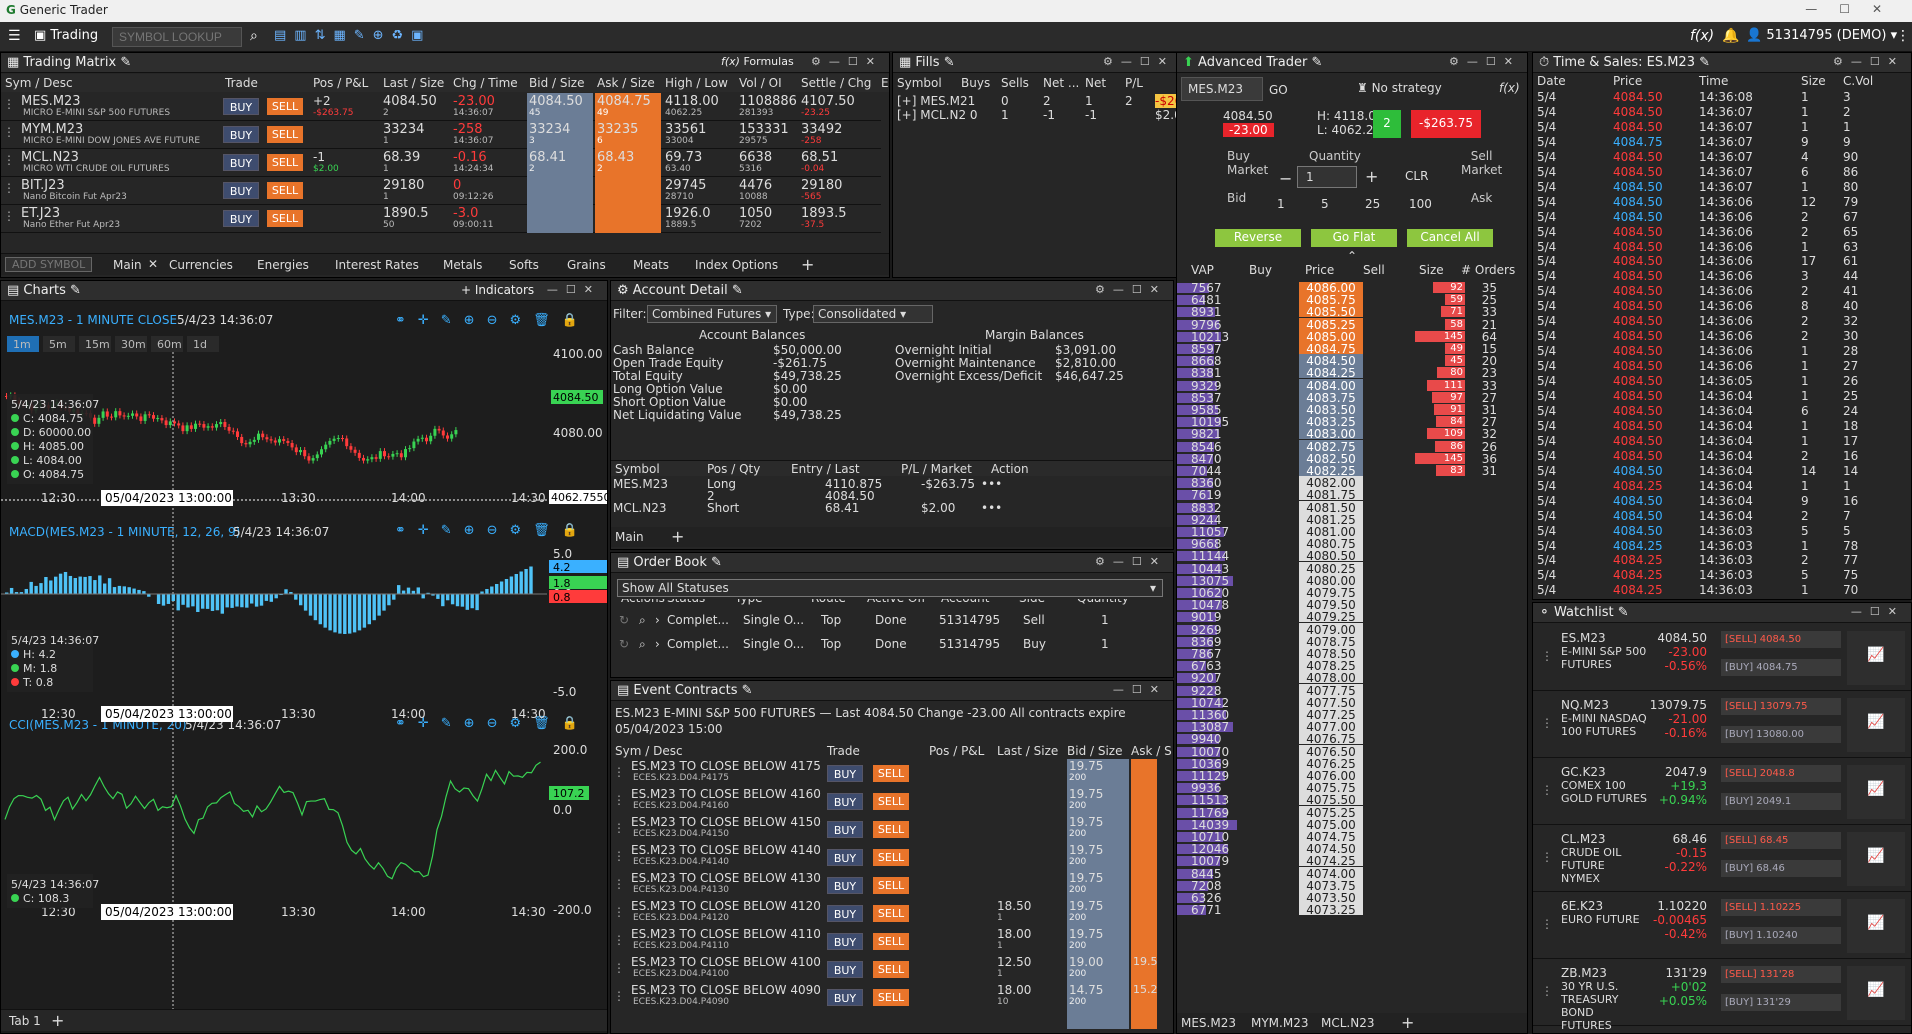 The height and width of the screenshot is (1034, 1912). What do you see at coordinates (1331, 641) in the screenshot?
I see `ladder-price: 4078.75` at bounding box center [1331, 641].